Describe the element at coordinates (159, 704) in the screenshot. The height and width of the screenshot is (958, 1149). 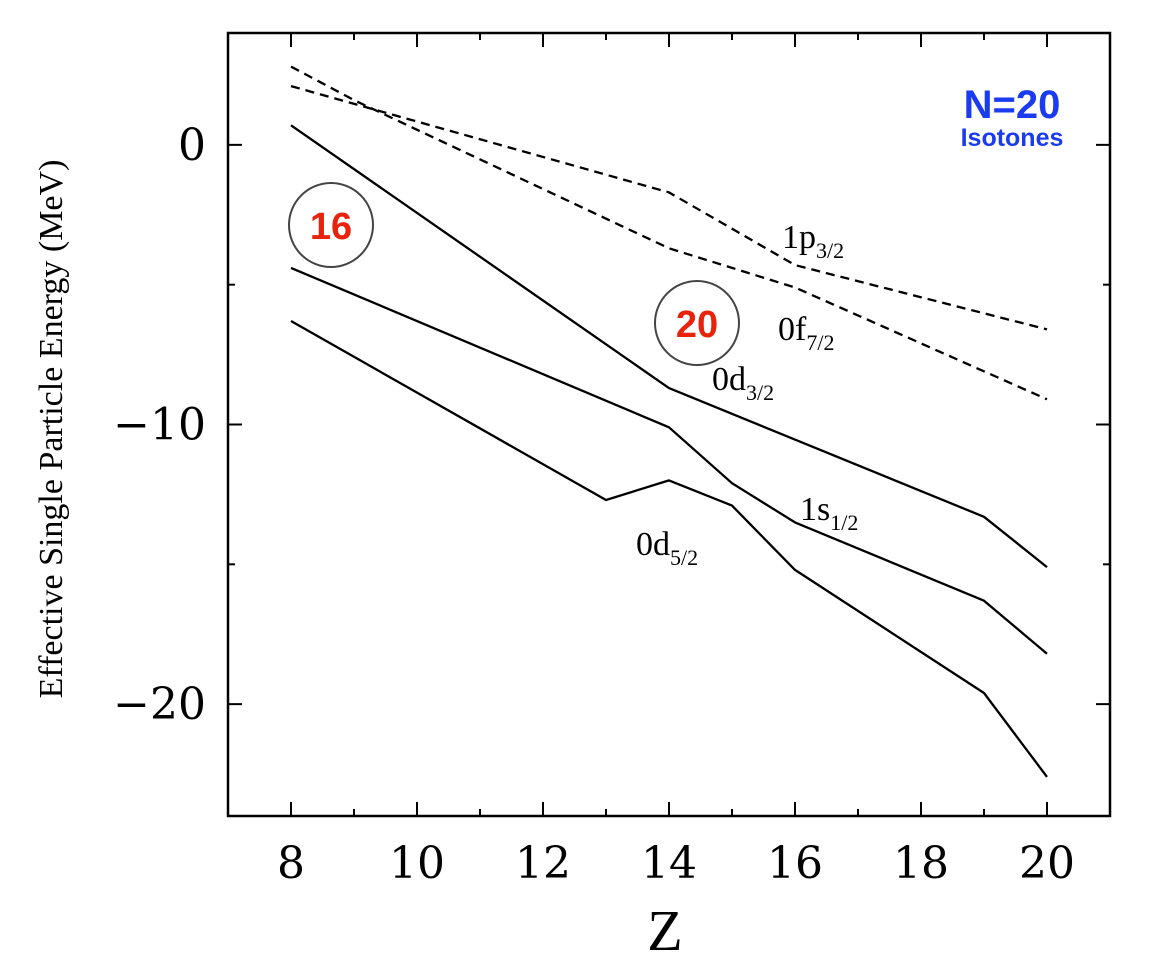
I see `y-tick-label: −20` at that location.